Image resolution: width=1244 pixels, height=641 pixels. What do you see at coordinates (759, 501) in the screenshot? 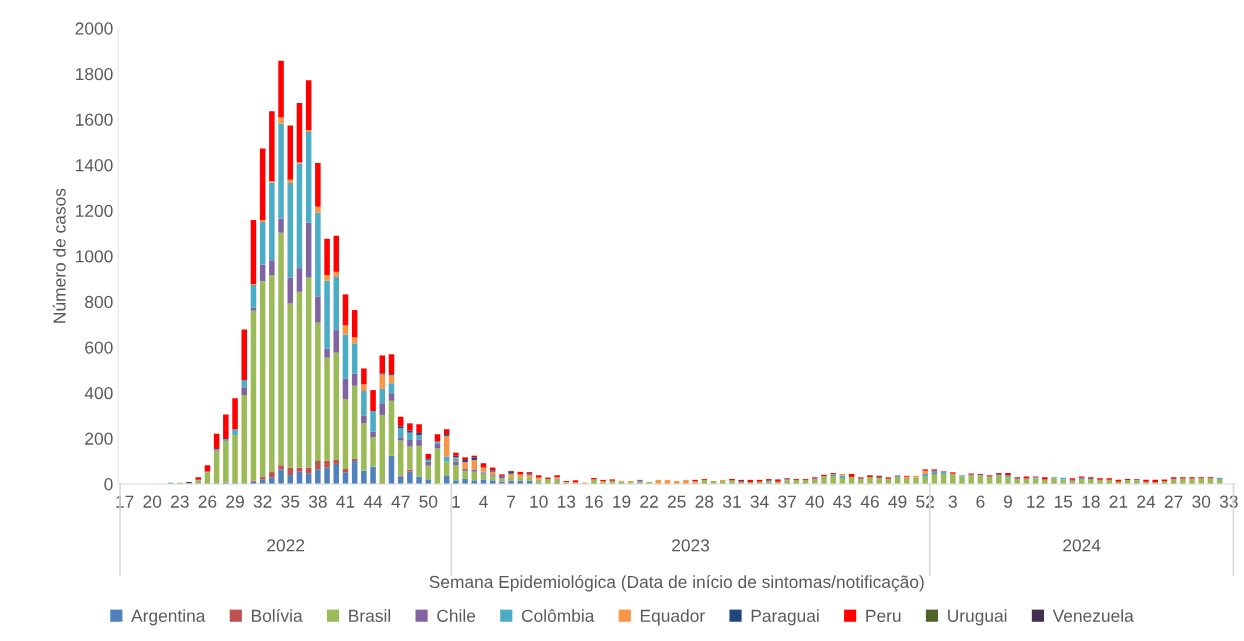
I see `x-tick-label: 34` at bounding box center [759, 501].